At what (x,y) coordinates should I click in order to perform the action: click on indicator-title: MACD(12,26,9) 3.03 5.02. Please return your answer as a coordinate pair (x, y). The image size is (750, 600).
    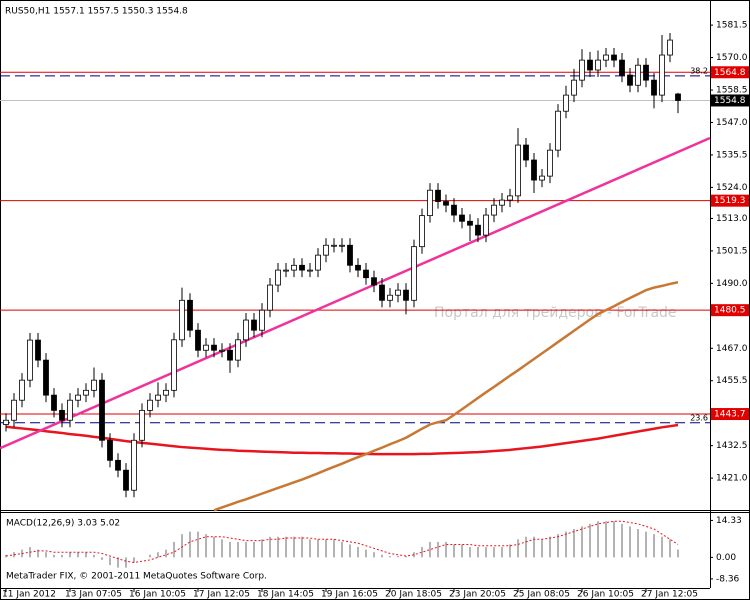
    Looking at the image, I should click on (63, 524).